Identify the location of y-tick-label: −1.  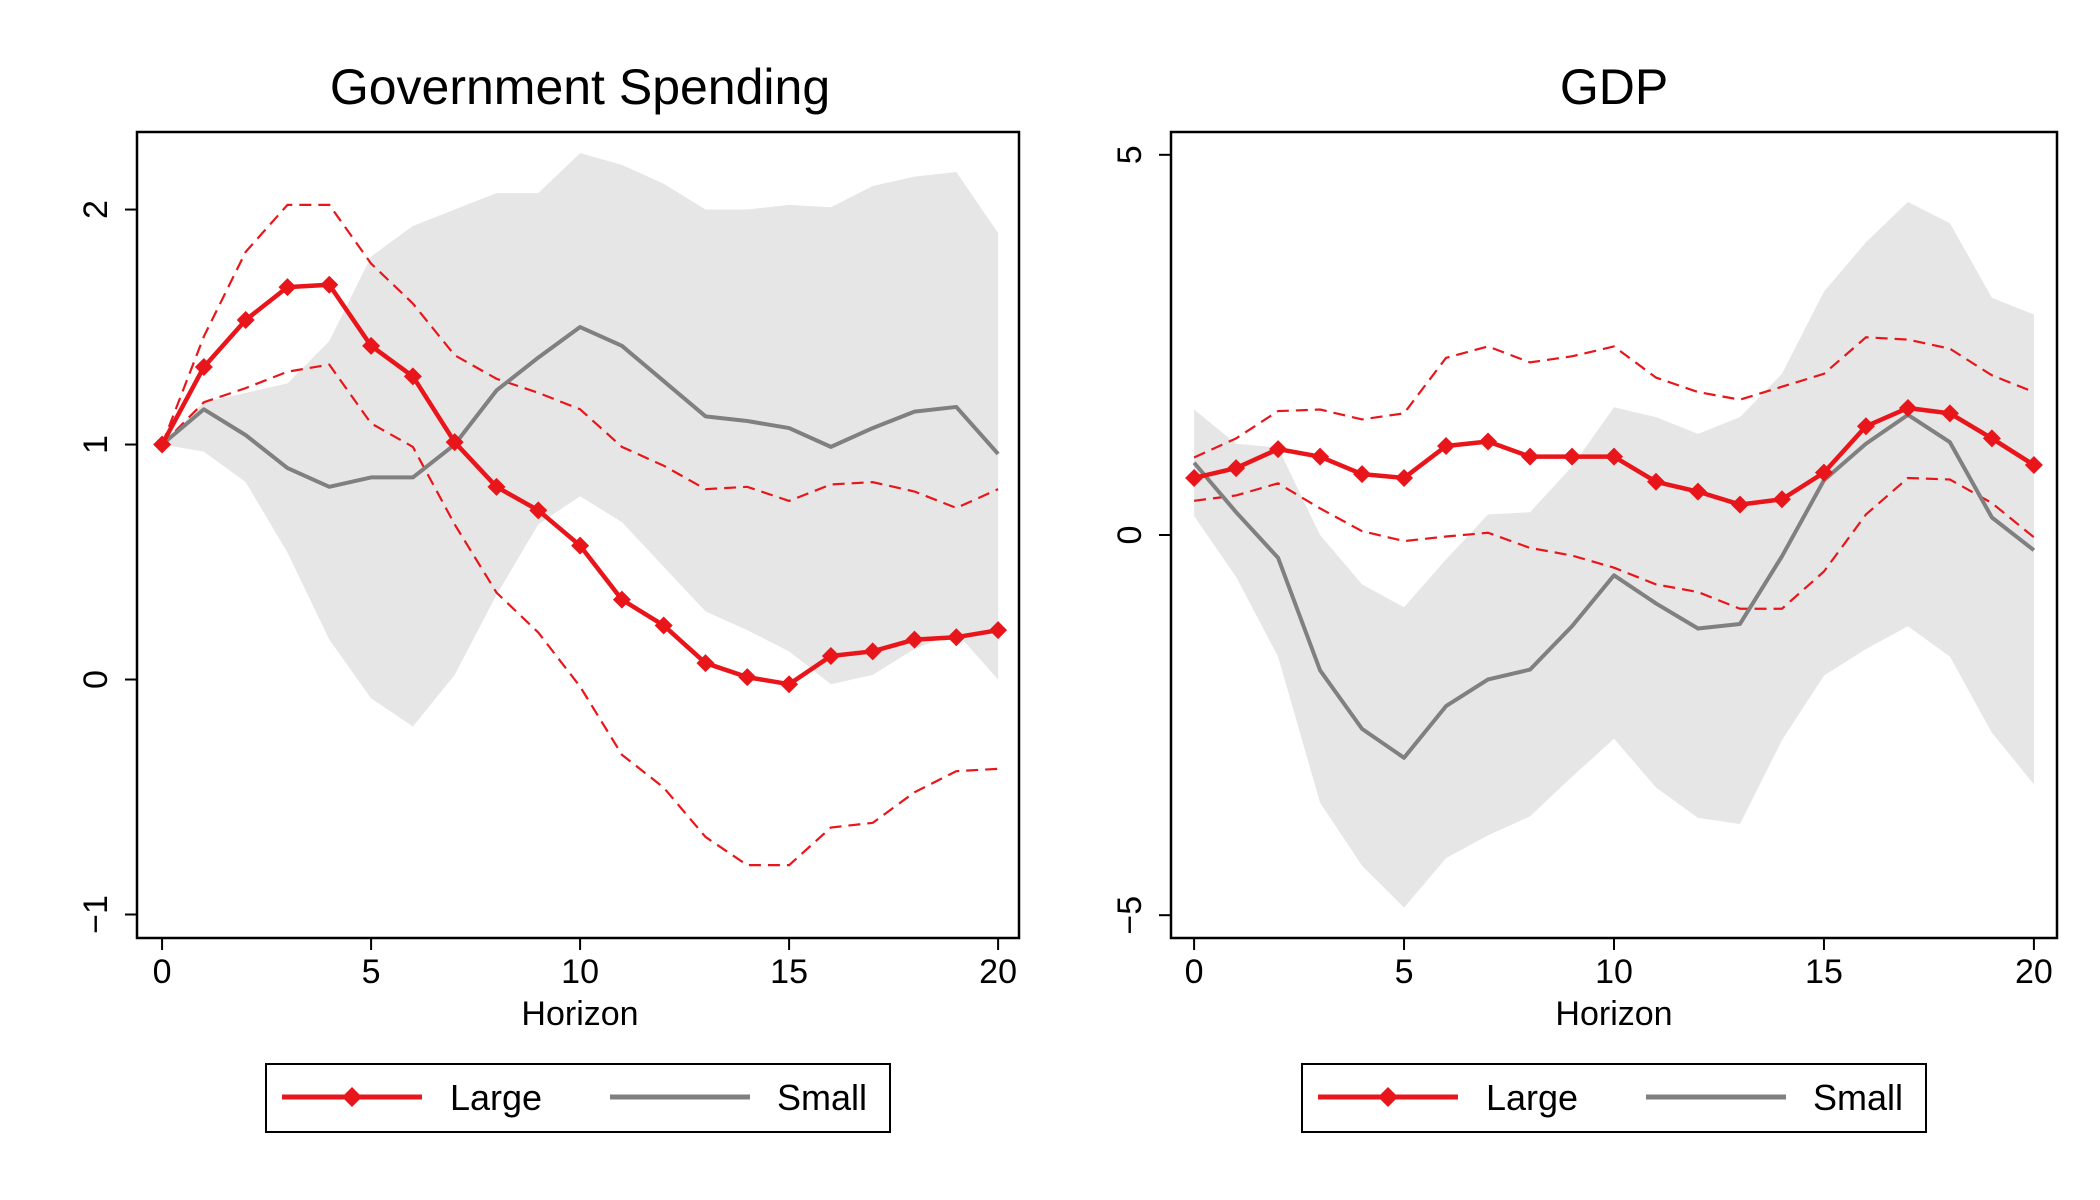
(96, 914).